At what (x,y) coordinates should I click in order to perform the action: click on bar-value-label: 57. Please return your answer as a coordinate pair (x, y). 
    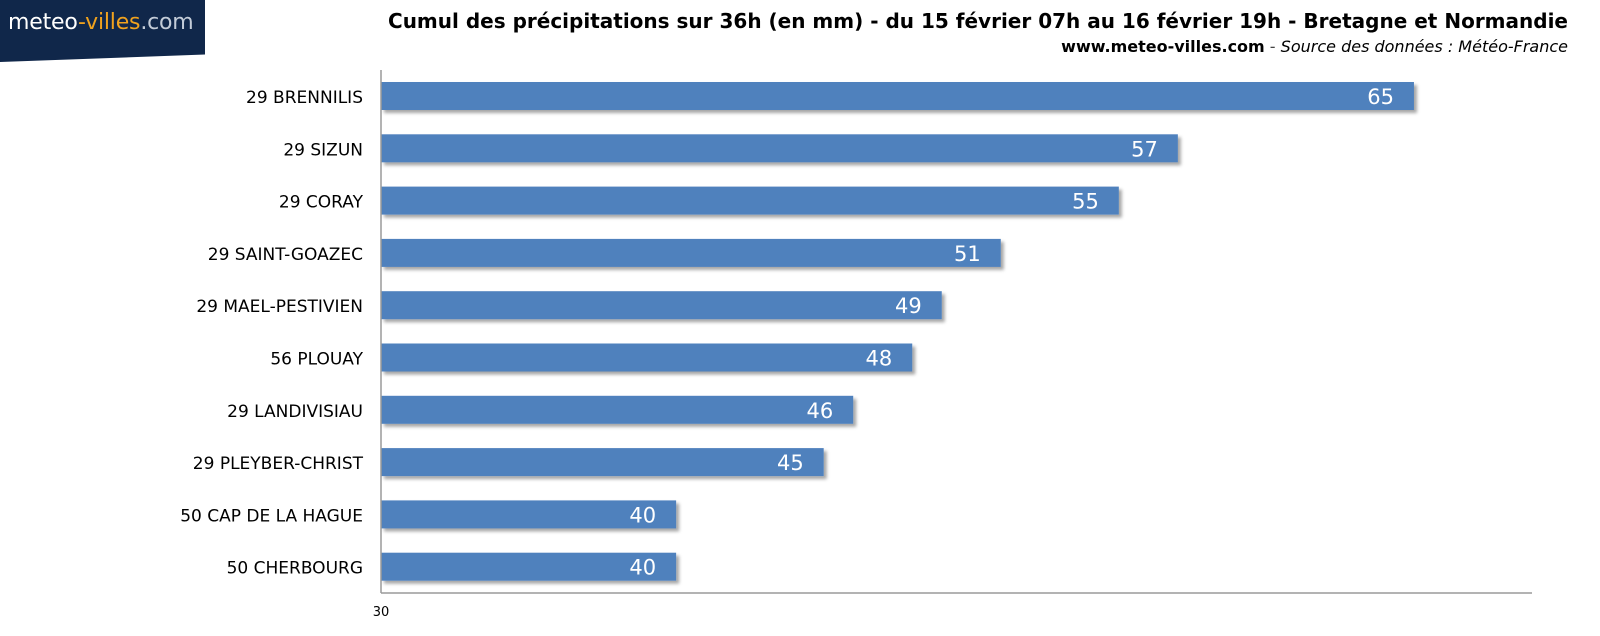
    Looking at the image, I should click on (1144, 149).